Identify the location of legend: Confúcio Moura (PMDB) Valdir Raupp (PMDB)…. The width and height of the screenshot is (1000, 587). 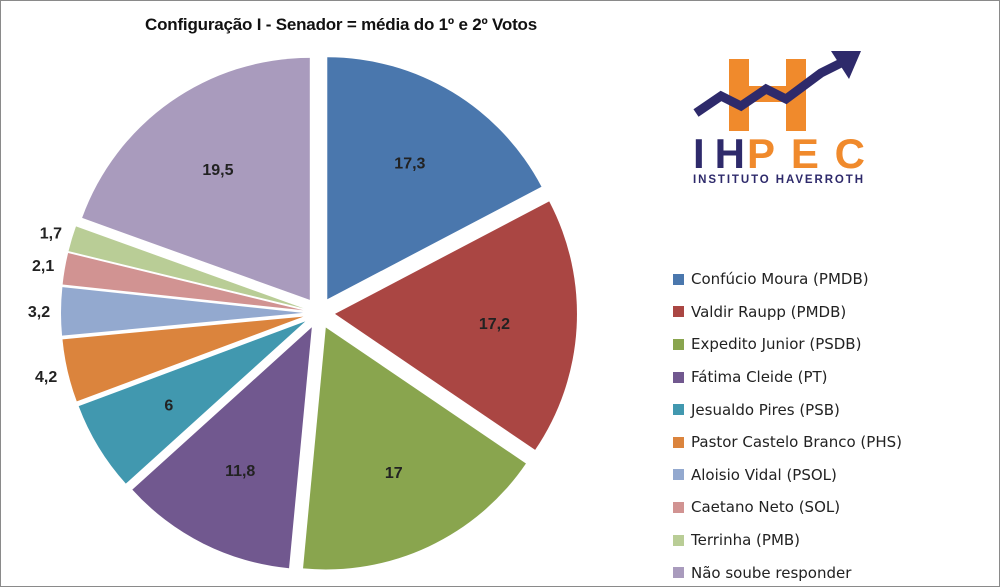
(787, 424).